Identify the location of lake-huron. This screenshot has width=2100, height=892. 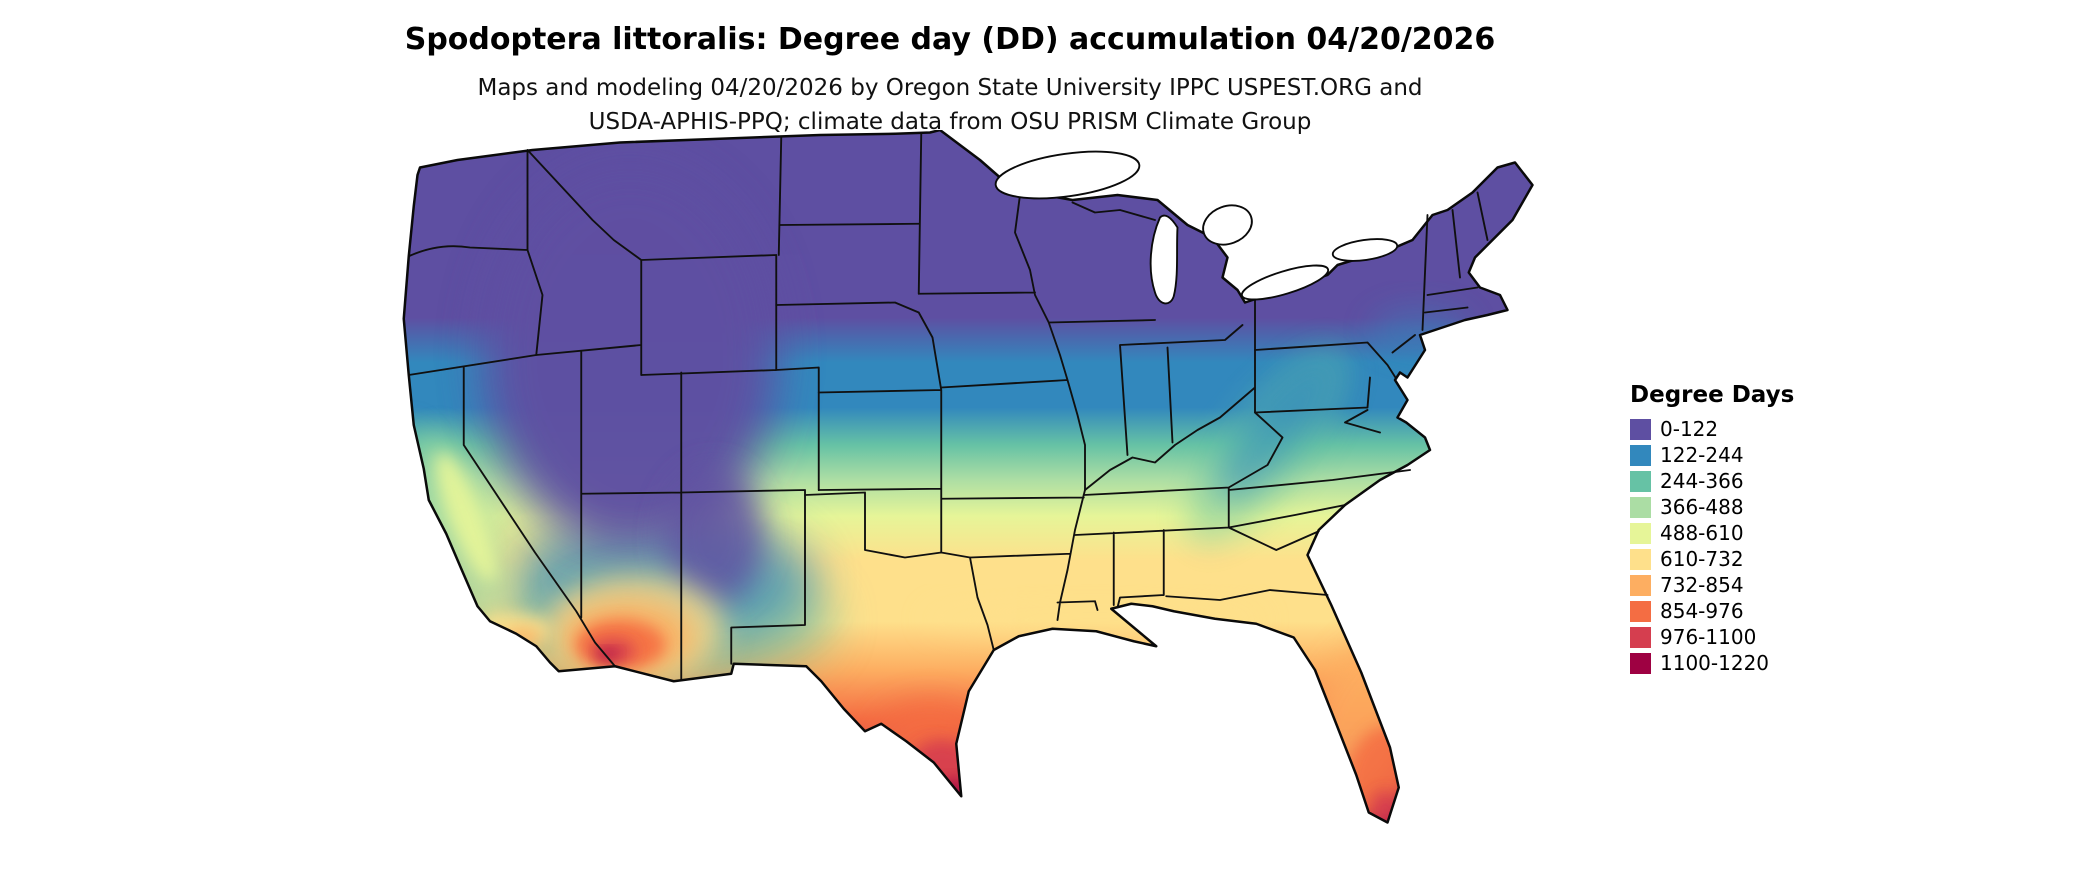
(1227, 225).